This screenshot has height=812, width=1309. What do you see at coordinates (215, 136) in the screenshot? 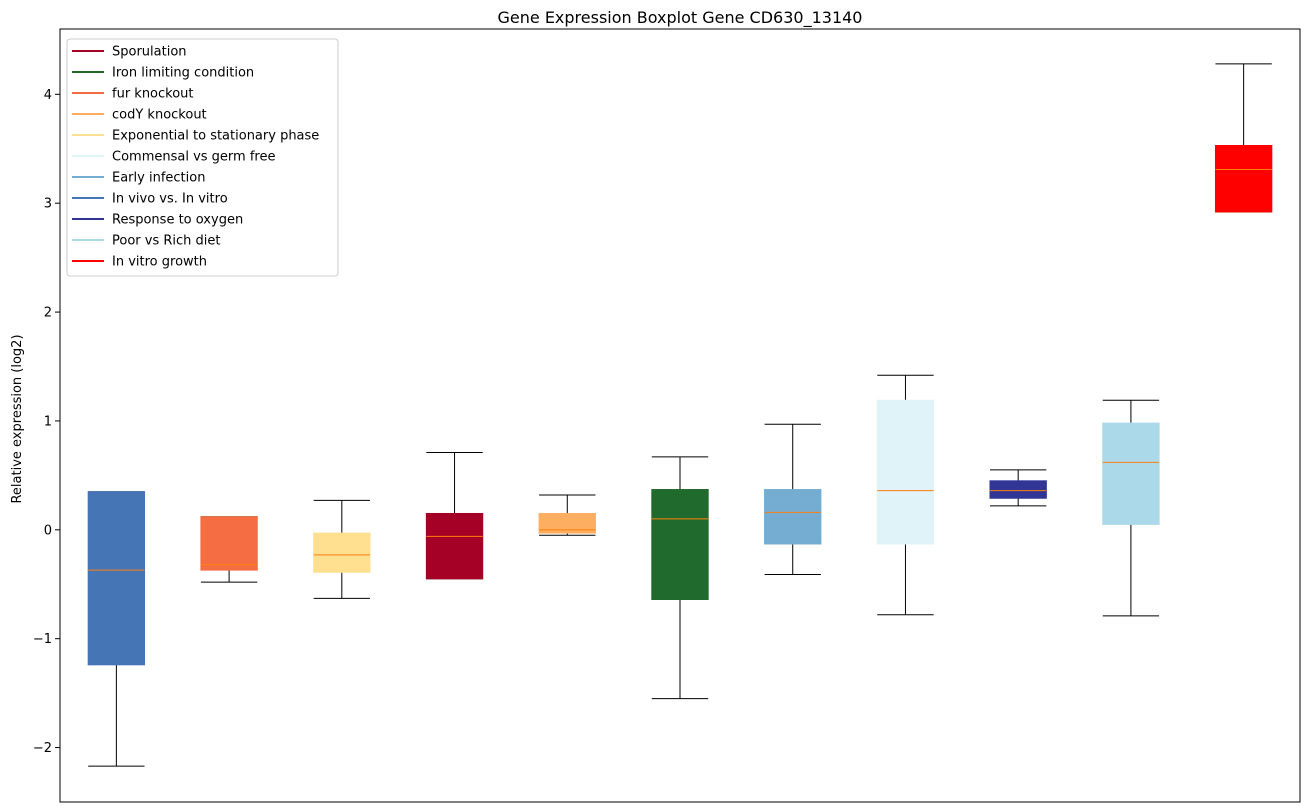
I see `legend-label: Exponential to stationary phase` at bounding box center [215, 136].